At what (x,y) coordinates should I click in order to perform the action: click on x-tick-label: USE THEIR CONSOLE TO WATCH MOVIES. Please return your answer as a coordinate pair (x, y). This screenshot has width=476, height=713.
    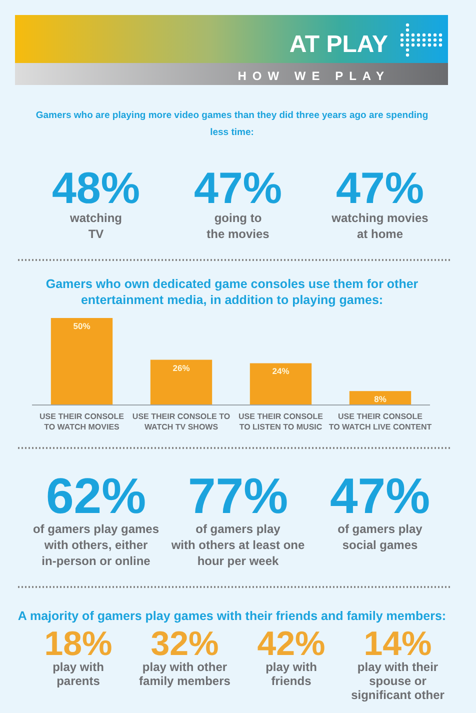
    Looking at the image, I should click on (82, 422).